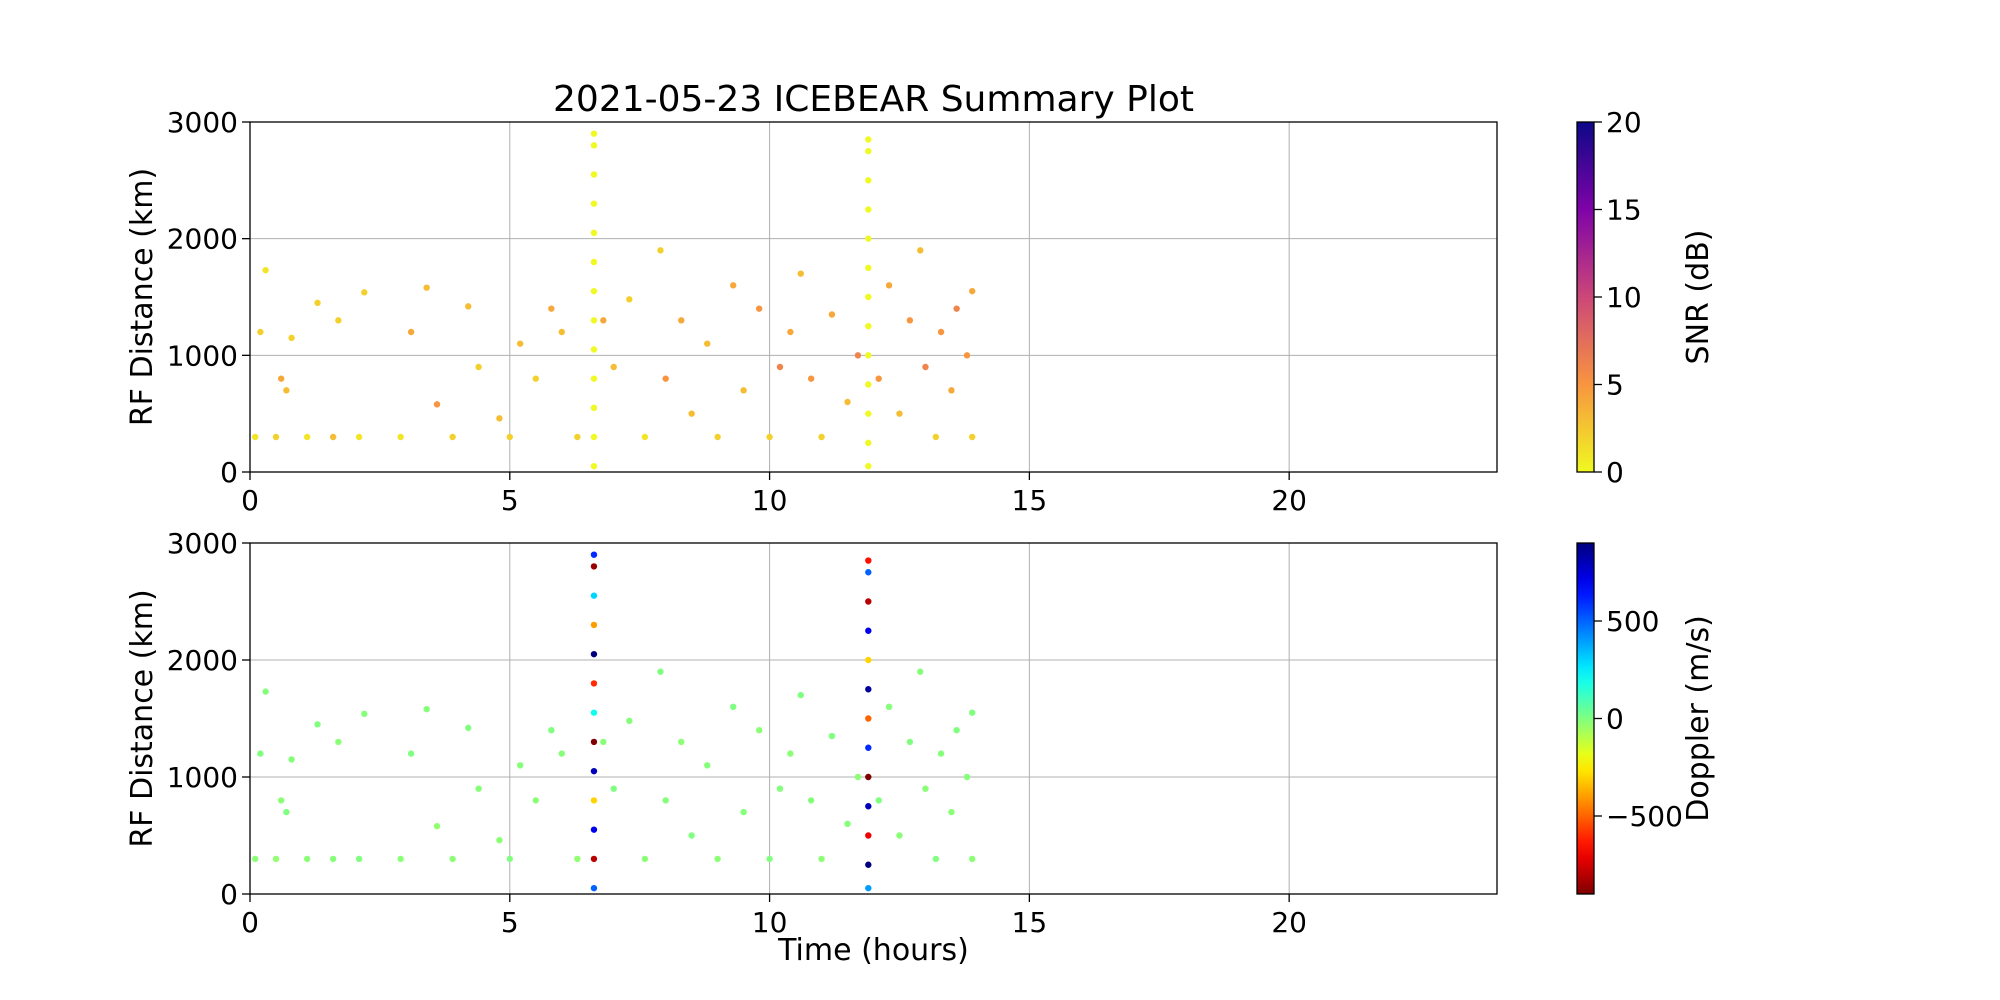 The image size is (2000, 1000). Describe the element at coordinates (1698, 297) in the screenshot. I see `colorbar-label: SNR (dB)` at that location.